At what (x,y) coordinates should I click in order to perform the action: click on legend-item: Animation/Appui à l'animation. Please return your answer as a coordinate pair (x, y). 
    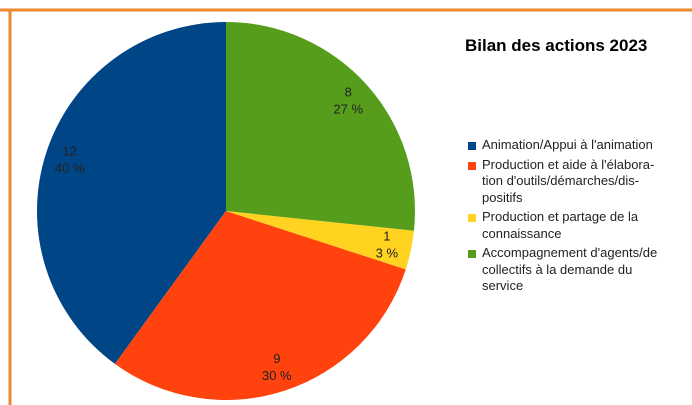
    Looking at the image, I should click on (580, 145).